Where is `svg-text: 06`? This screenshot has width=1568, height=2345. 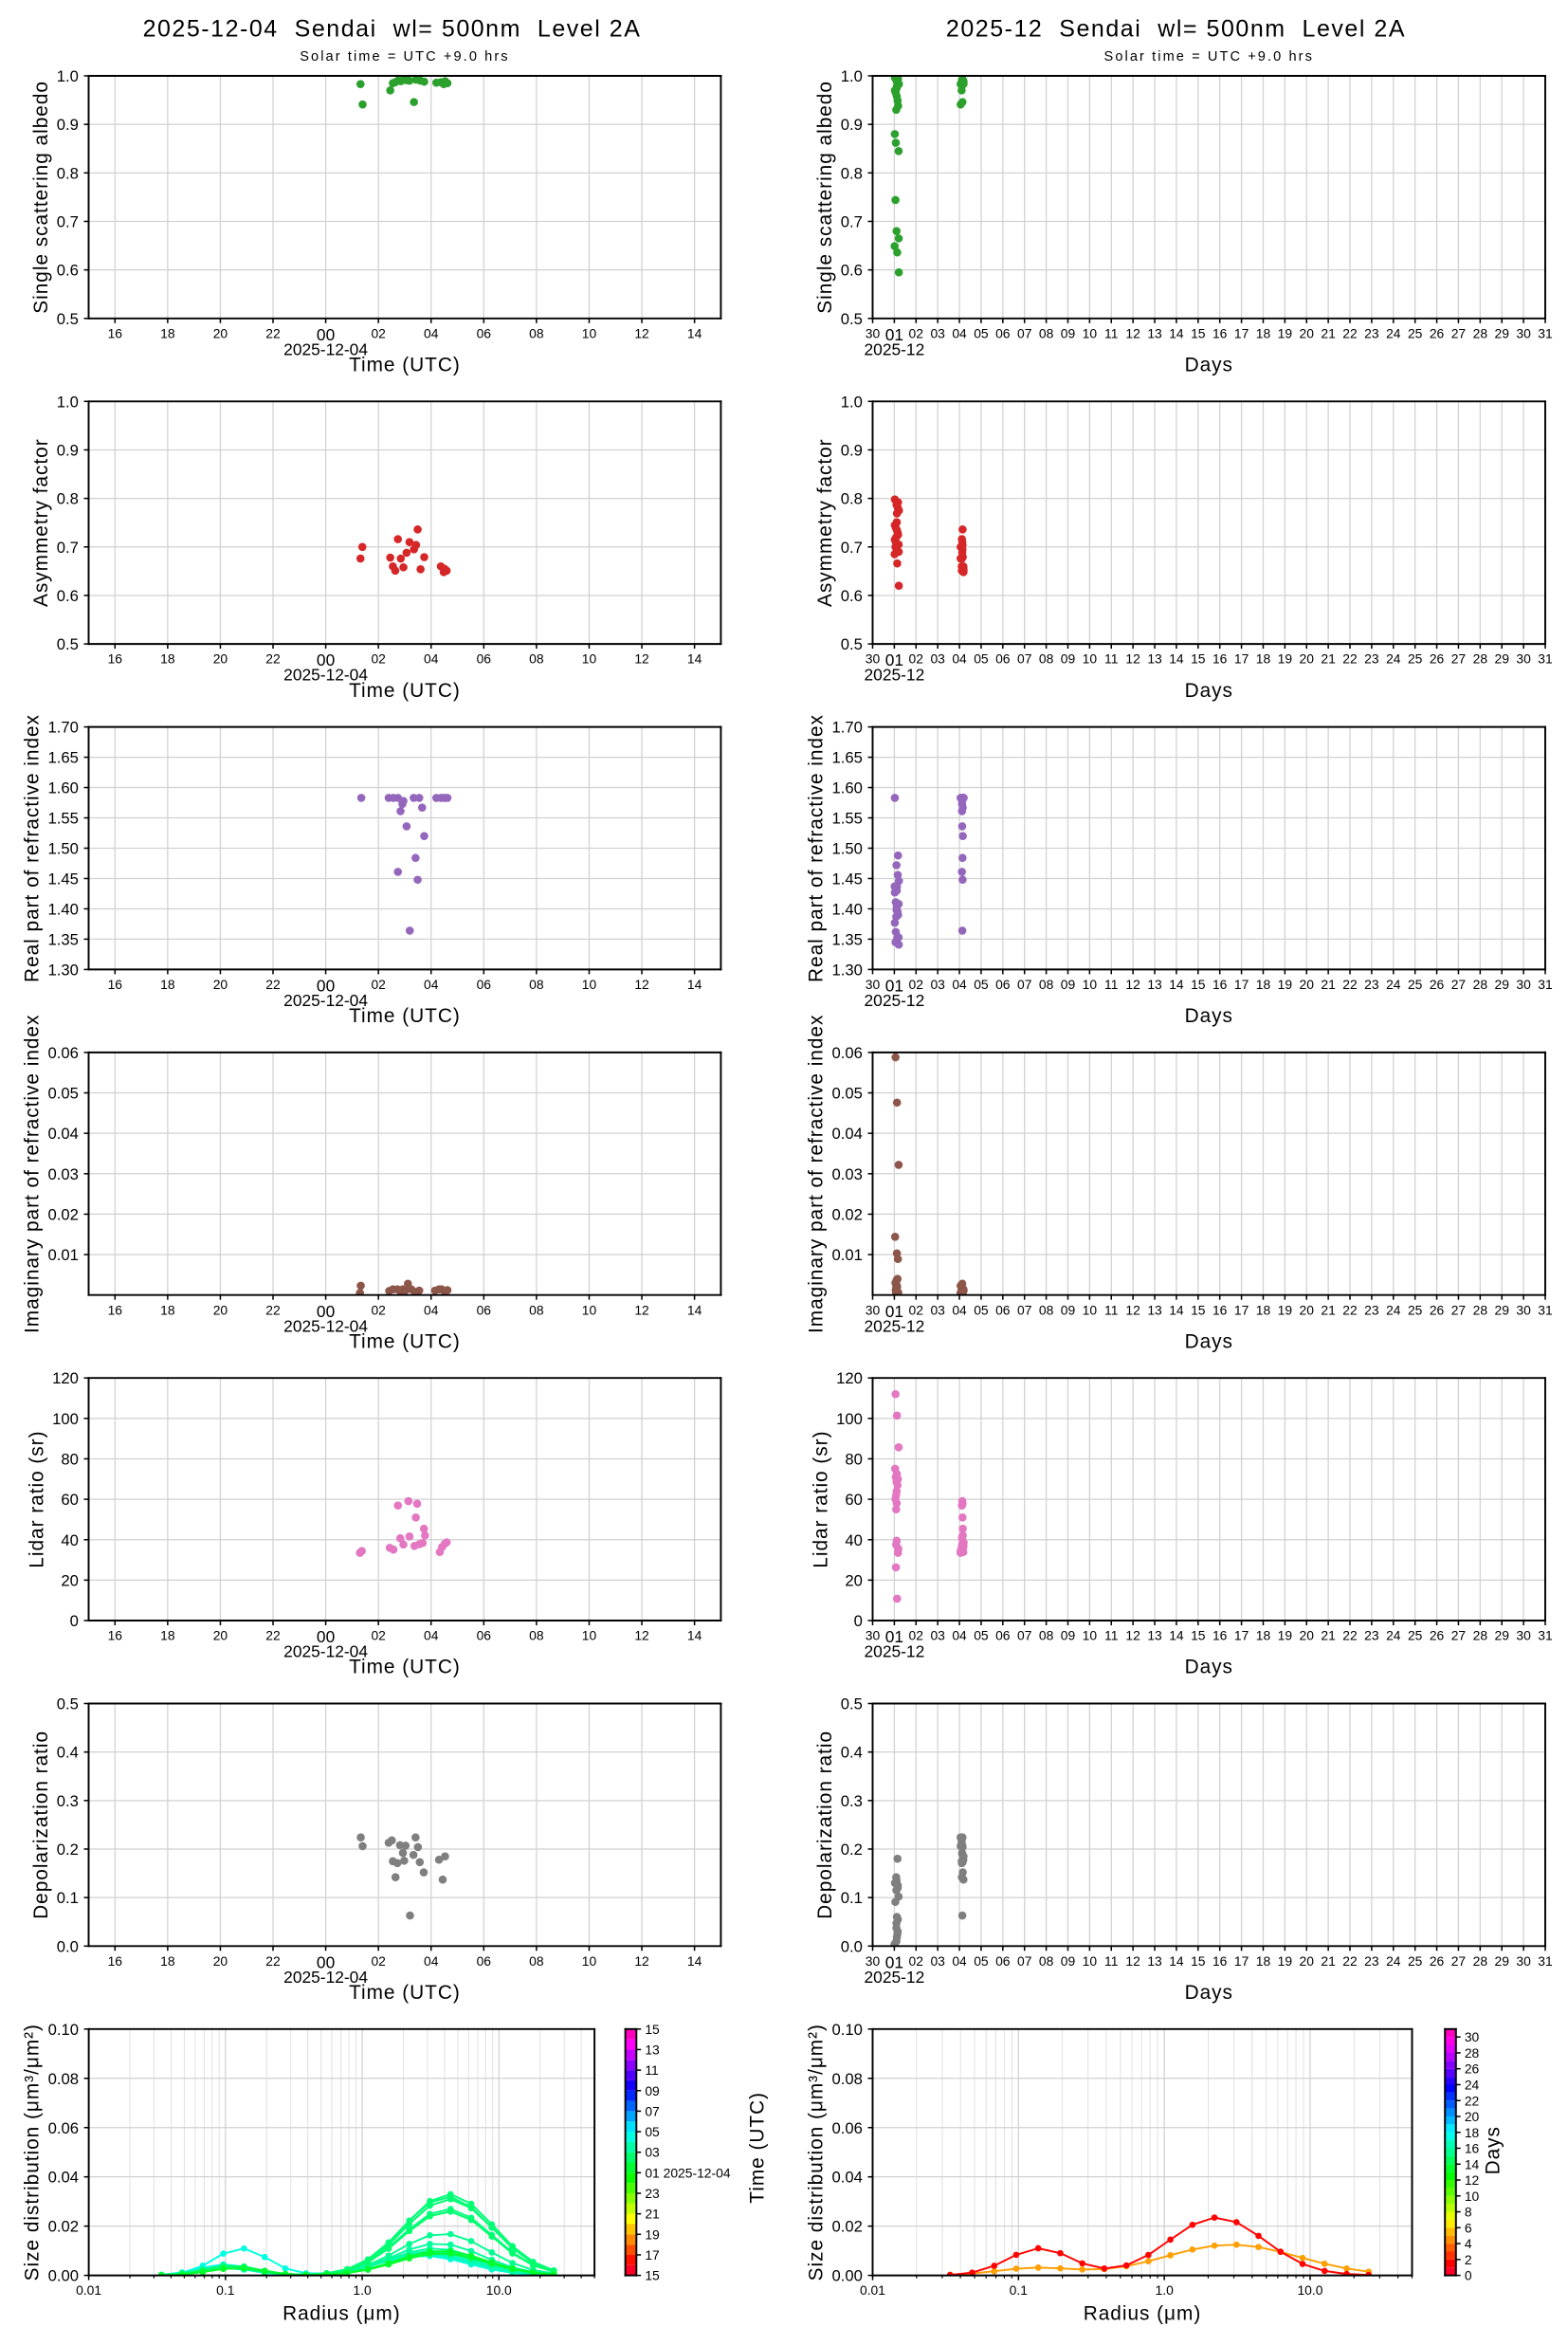 svg-text: 06 is located at coordinates (484, 1635).